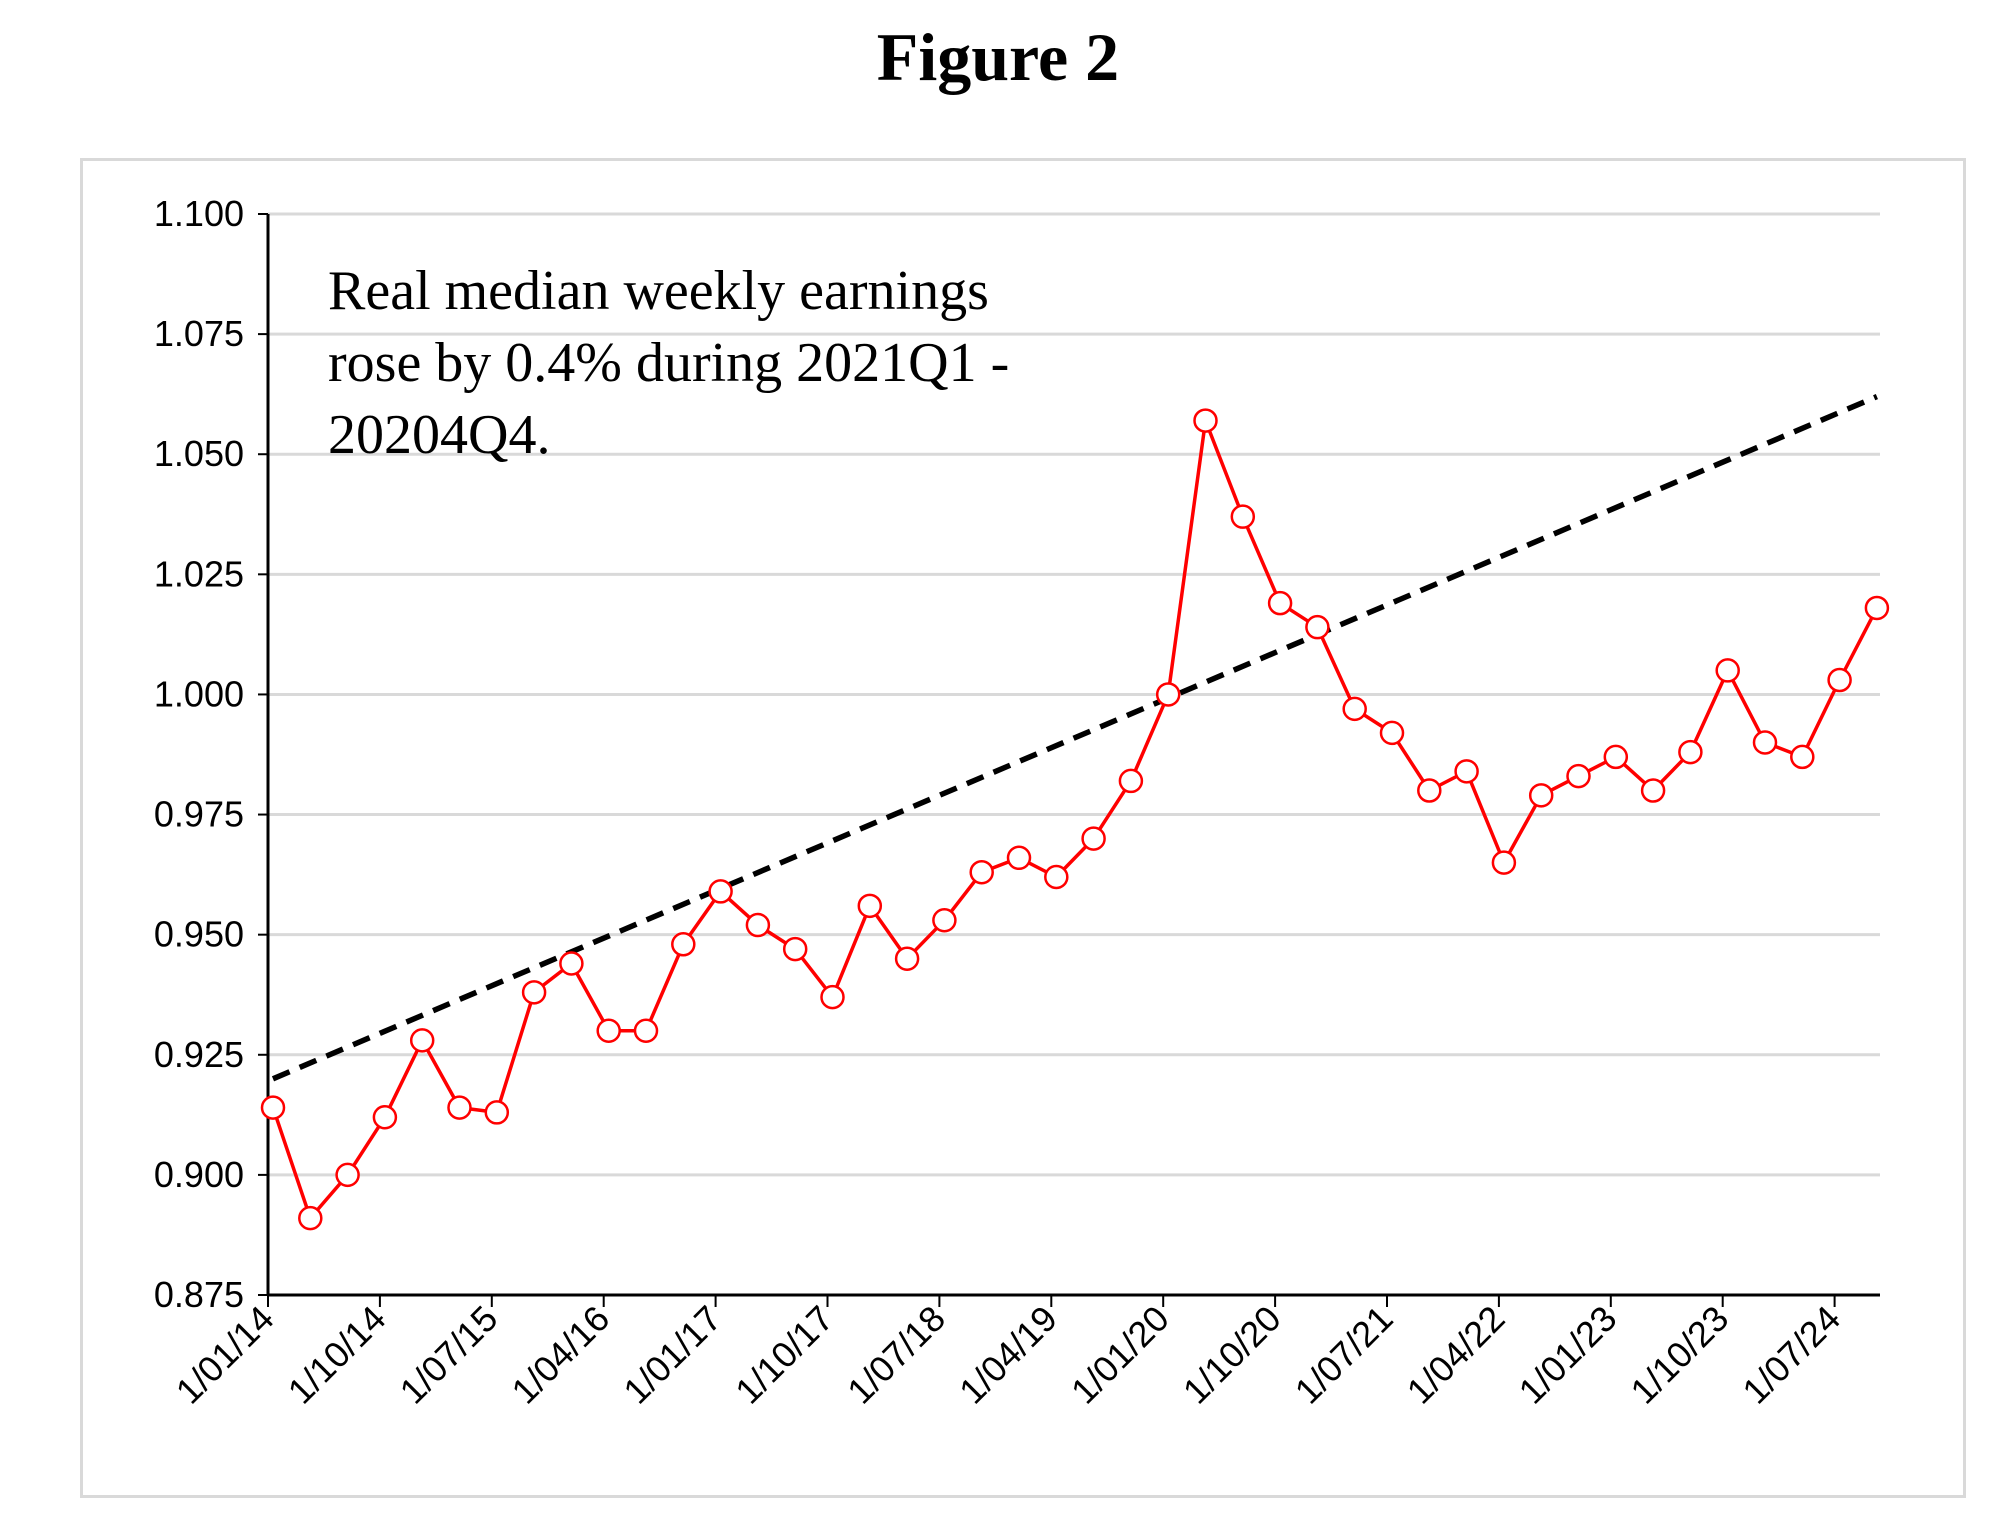 The width and height of the screenshot is (1996, 1524). Describe the element at coordinates (1232, 1355) in the screenshot. I see `x-tick-label: 1/10/20` at that location.